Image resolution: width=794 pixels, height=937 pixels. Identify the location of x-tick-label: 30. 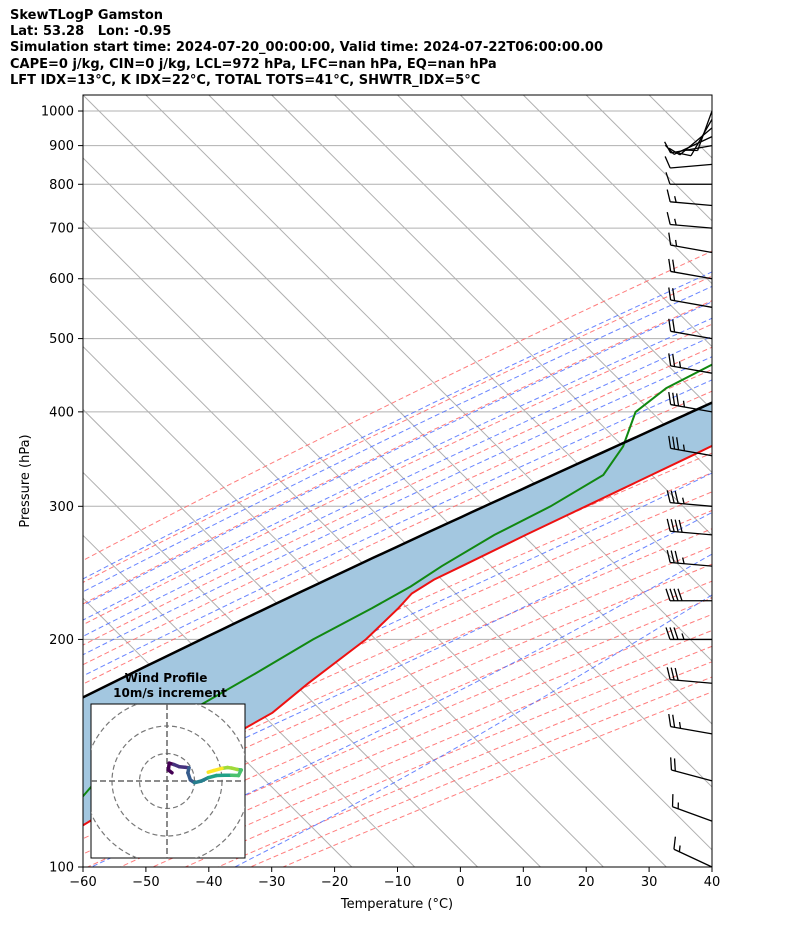
(649, 882).